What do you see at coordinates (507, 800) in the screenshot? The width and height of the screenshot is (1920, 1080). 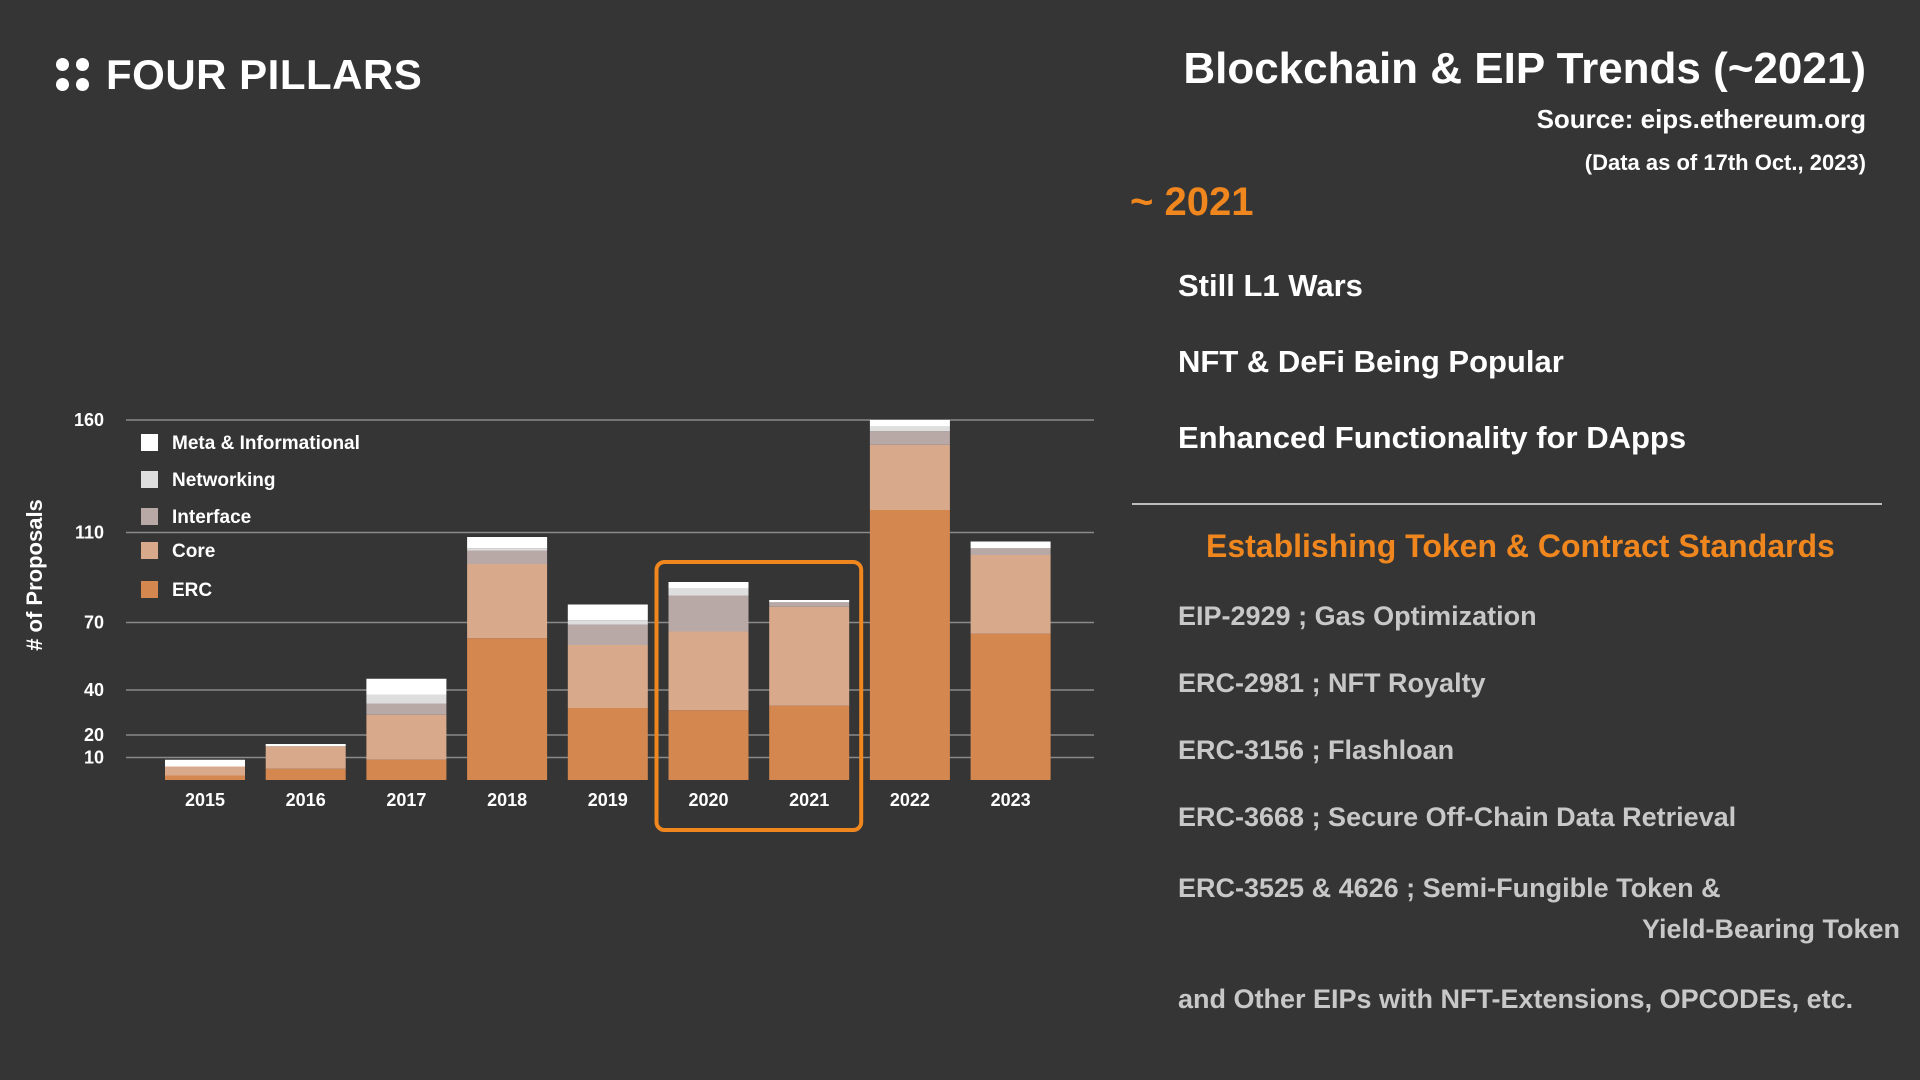 I see `x-tick-label: 2018` at bounding box center [507, 800].